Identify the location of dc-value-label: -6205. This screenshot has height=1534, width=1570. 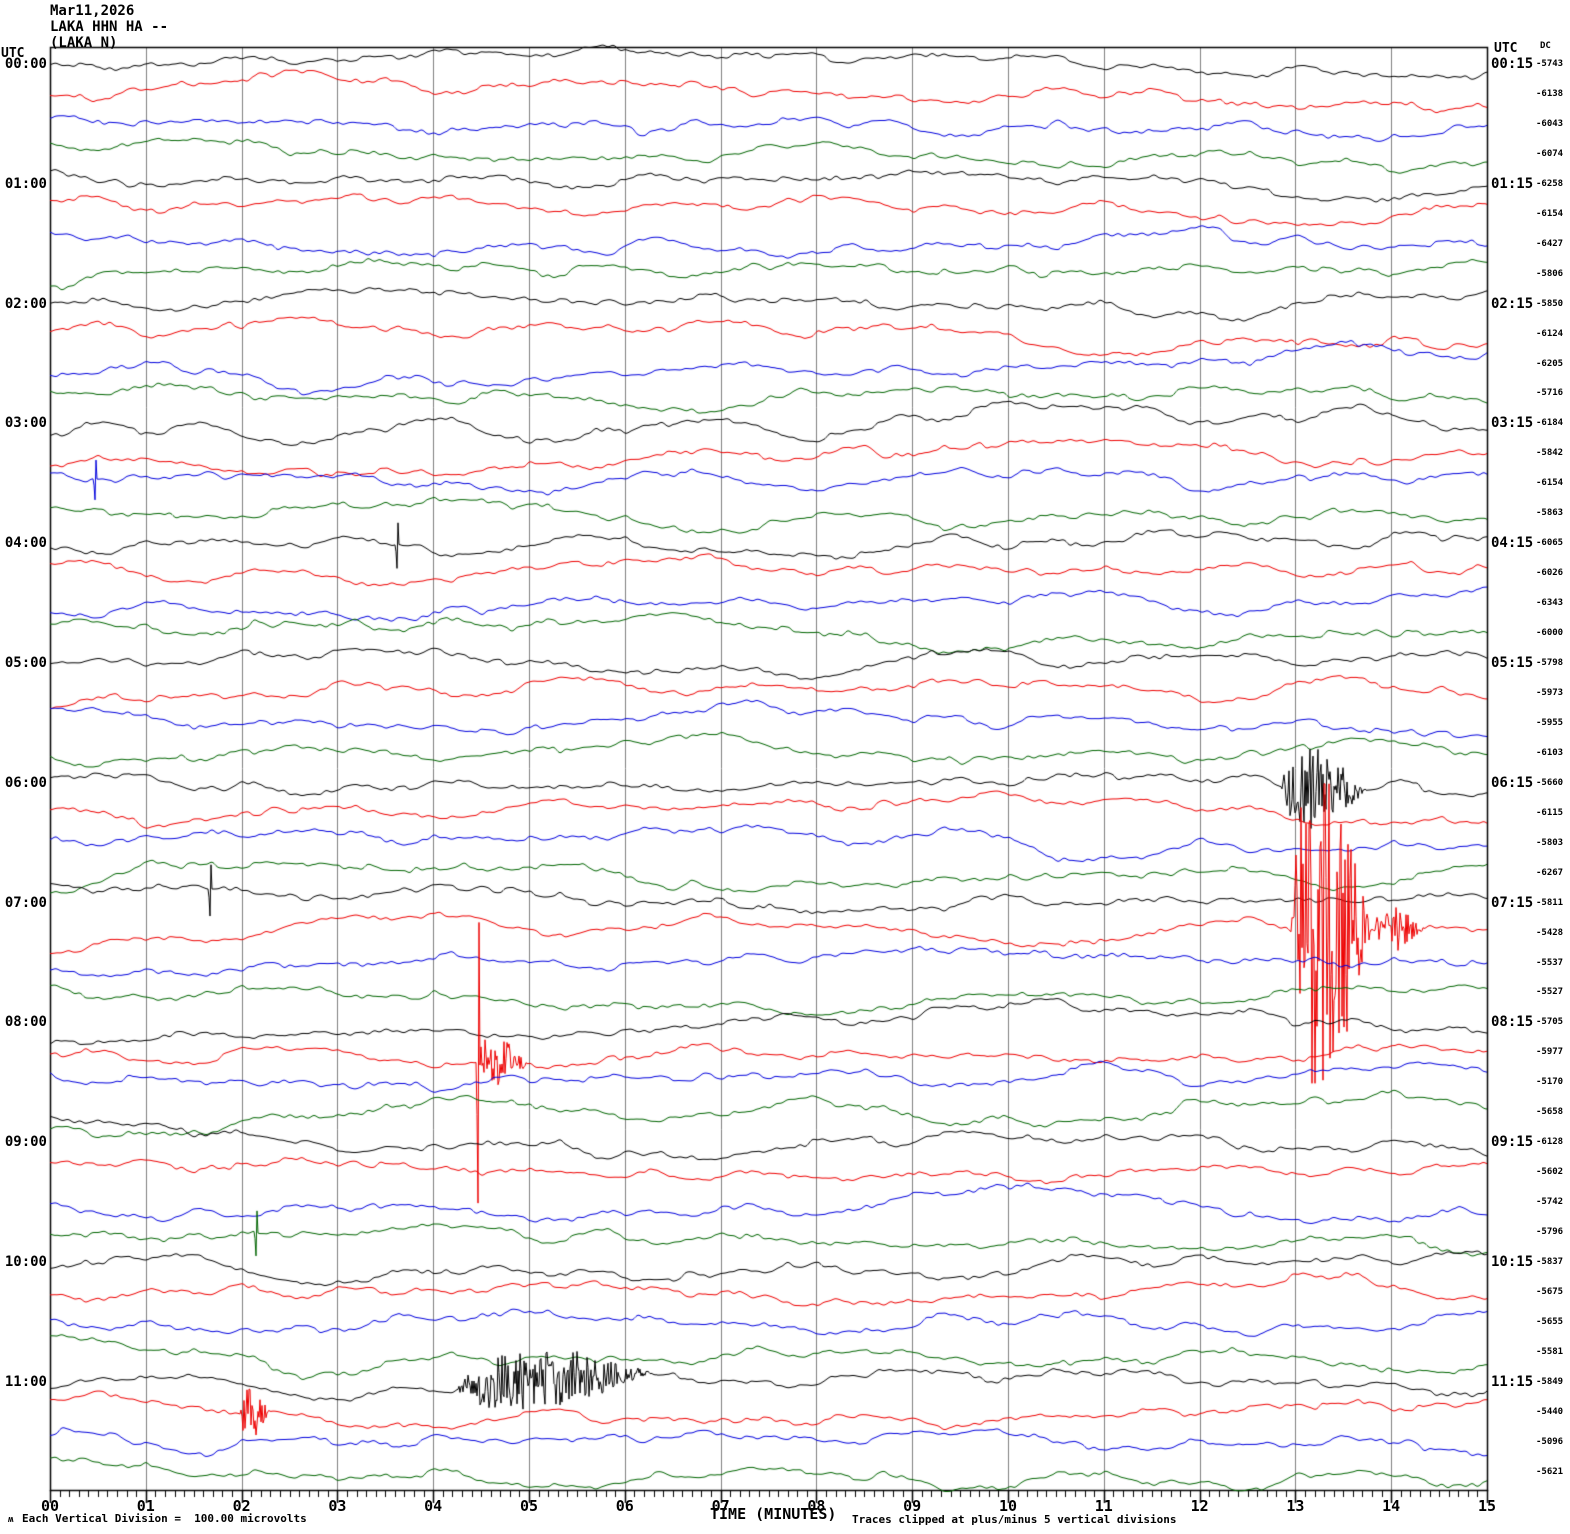
(1550, 363).